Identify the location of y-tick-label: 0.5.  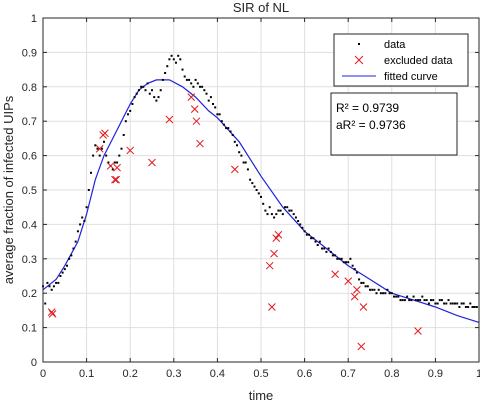
(29, 191).